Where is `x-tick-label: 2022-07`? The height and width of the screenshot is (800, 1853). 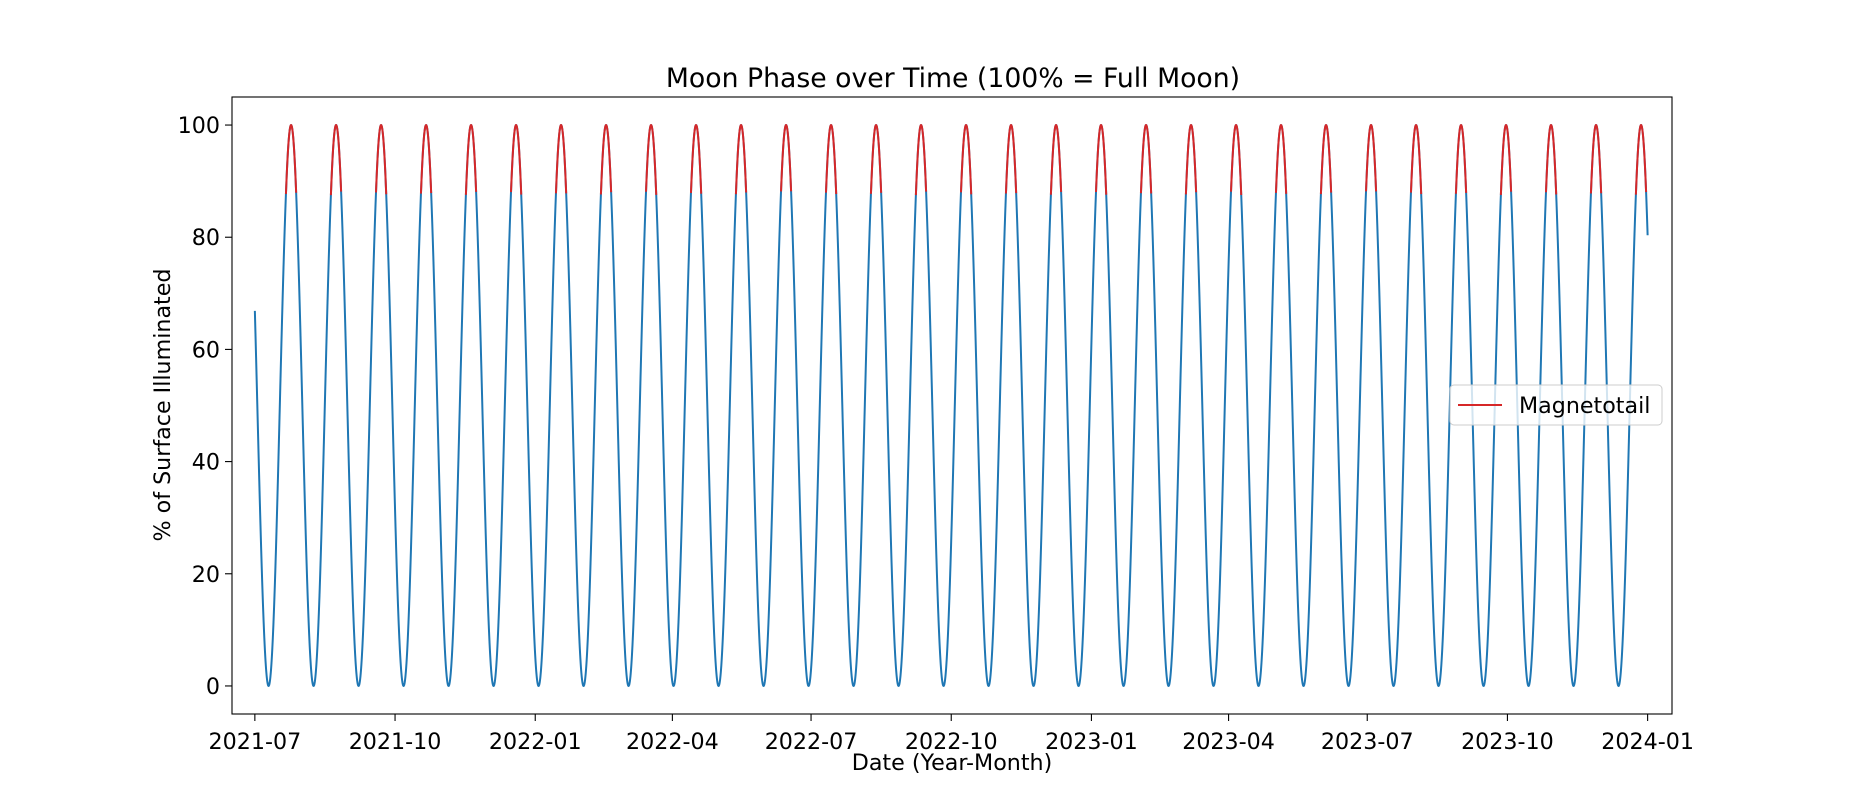
x-tick-label: 2022-07 is located at coordinates (811, 742).